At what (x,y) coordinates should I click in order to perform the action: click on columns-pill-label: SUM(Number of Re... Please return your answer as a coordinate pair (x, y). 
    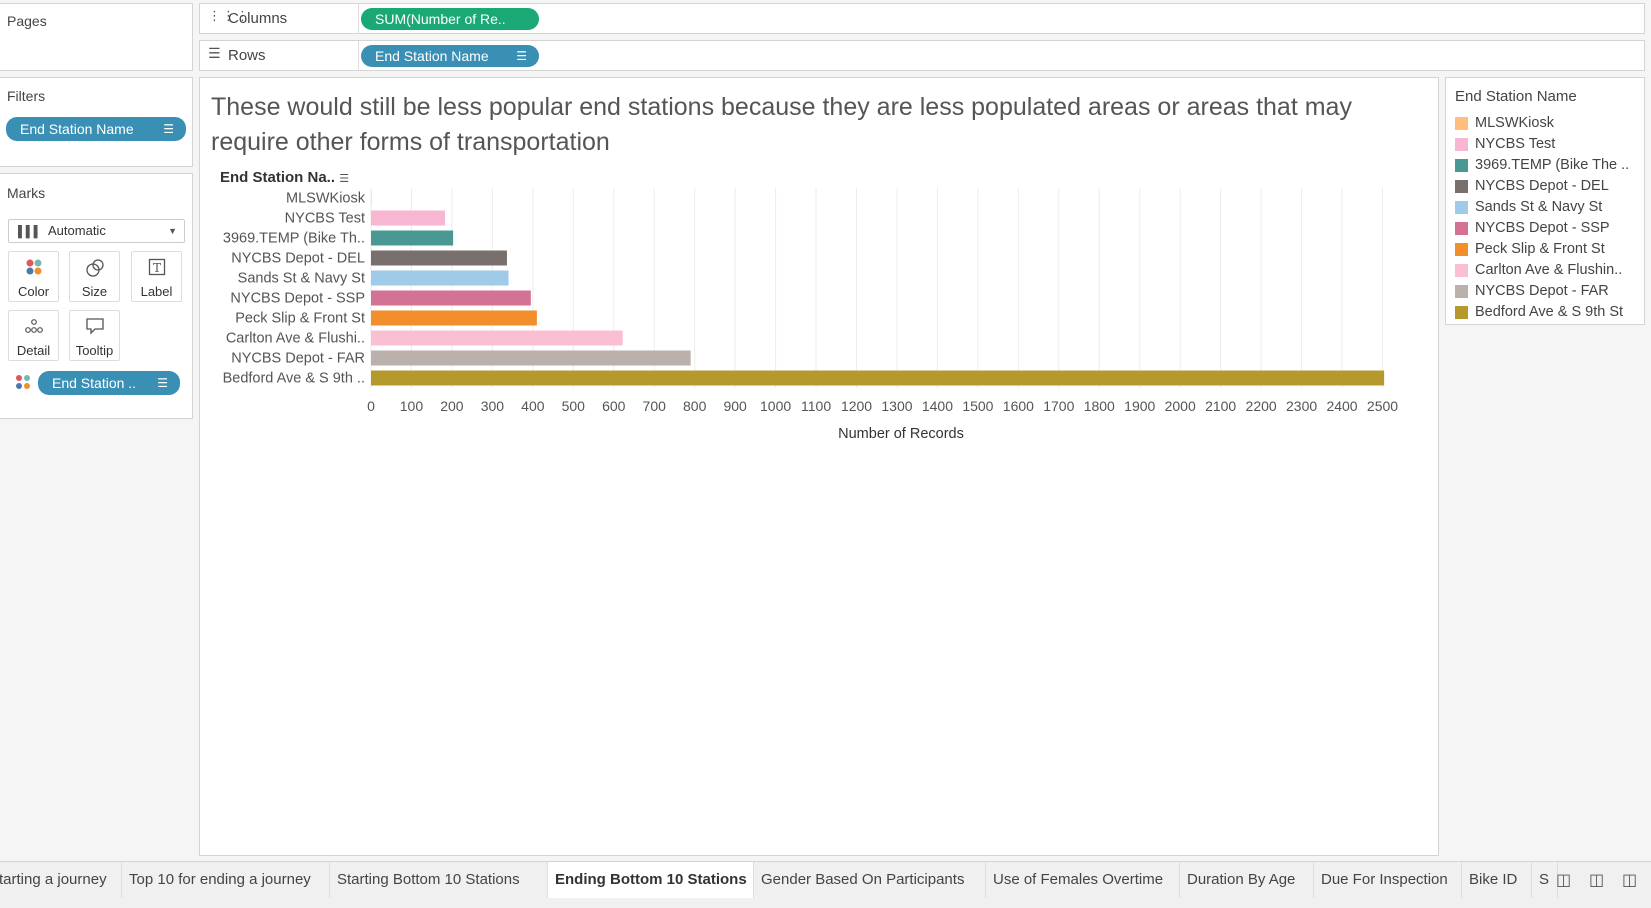
    Looking at the image, I should click on (440, 19).